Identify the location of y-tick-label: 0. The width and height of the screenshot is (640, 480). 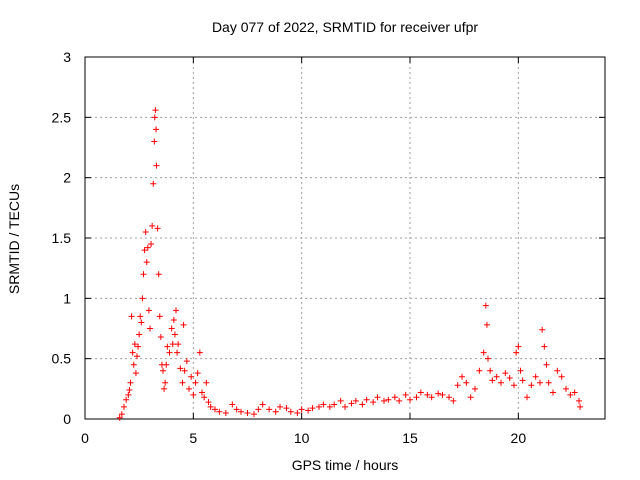
(67, 419).